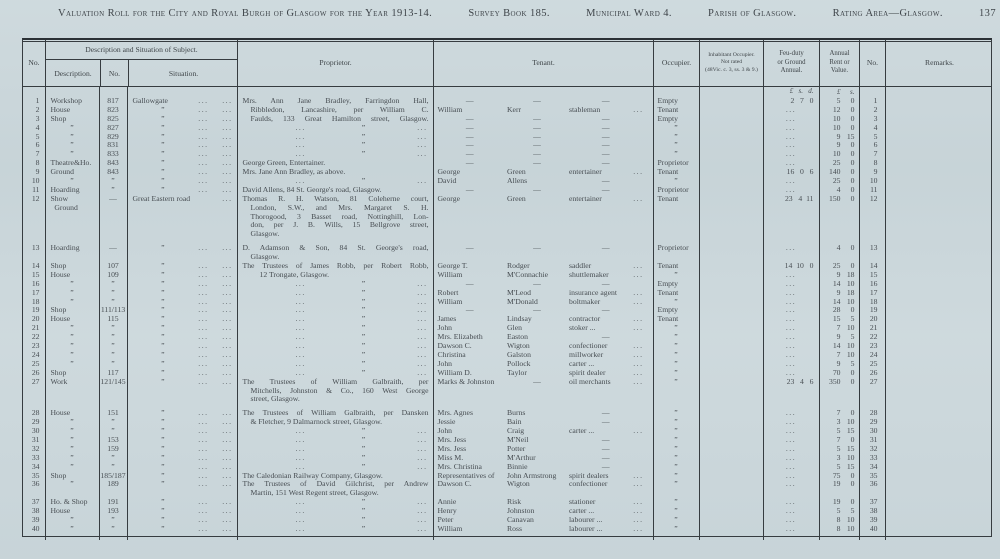  What do you see at coordinates (838, 172) in the screenshot?
I see `cell-annual-rent: 140 0` at bounding box center [838, 172].